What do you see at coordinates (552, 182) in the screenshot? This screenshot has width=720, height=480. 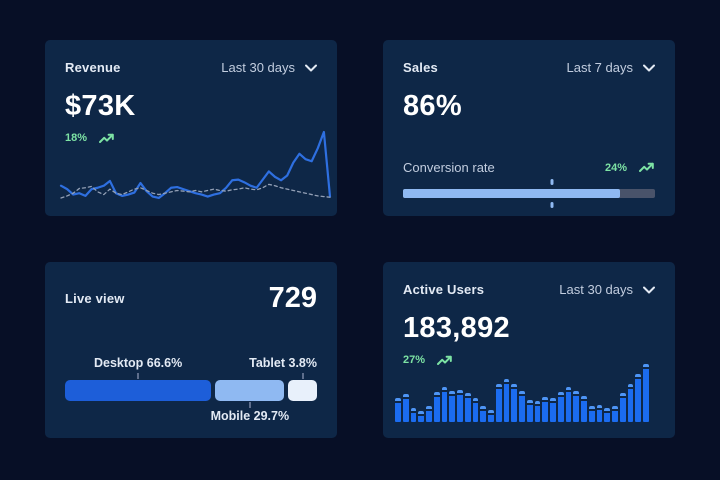 I see `progress-target-marker-top` at bounding box center [552, 182].